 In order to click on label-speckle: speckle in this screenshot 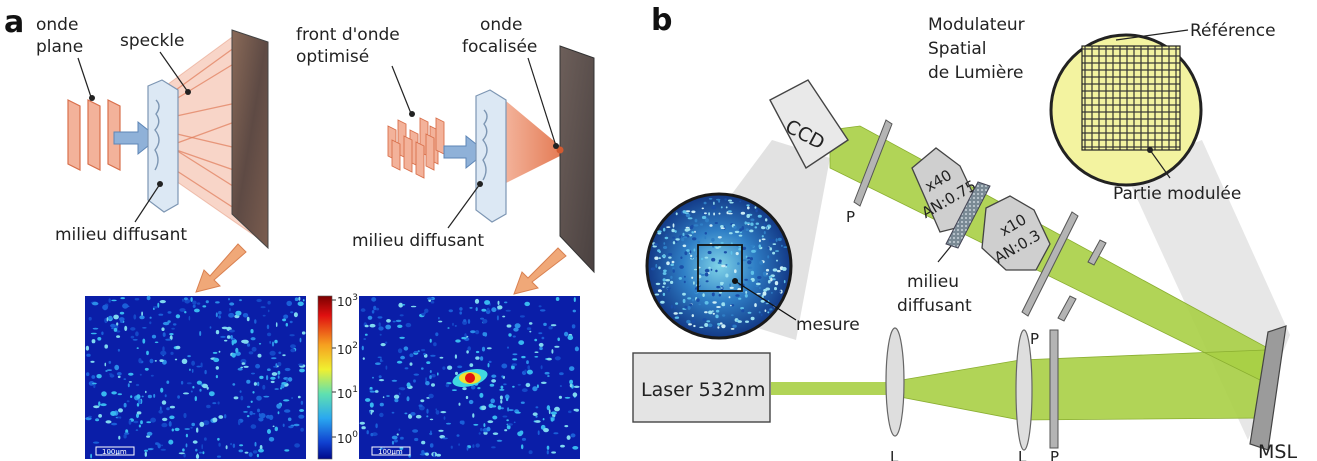, I will do `click(152, 41)`.